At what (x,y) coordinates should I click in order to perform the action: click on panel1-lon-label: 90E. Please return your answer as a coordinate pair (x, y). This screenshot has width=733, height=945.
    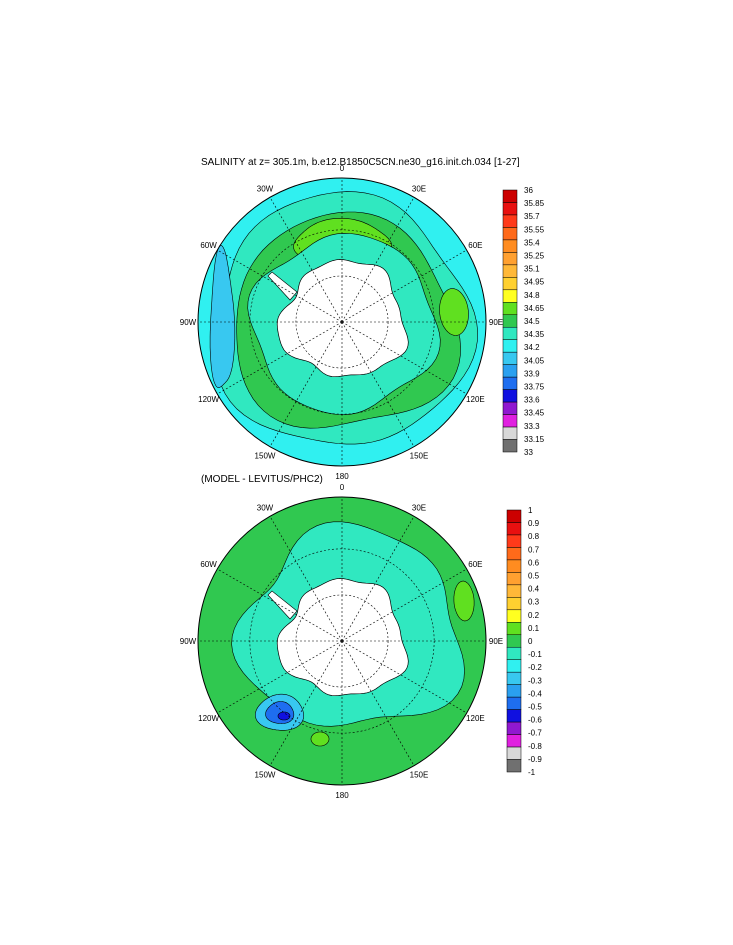
    Looking at the image, I should click on (496, 322).